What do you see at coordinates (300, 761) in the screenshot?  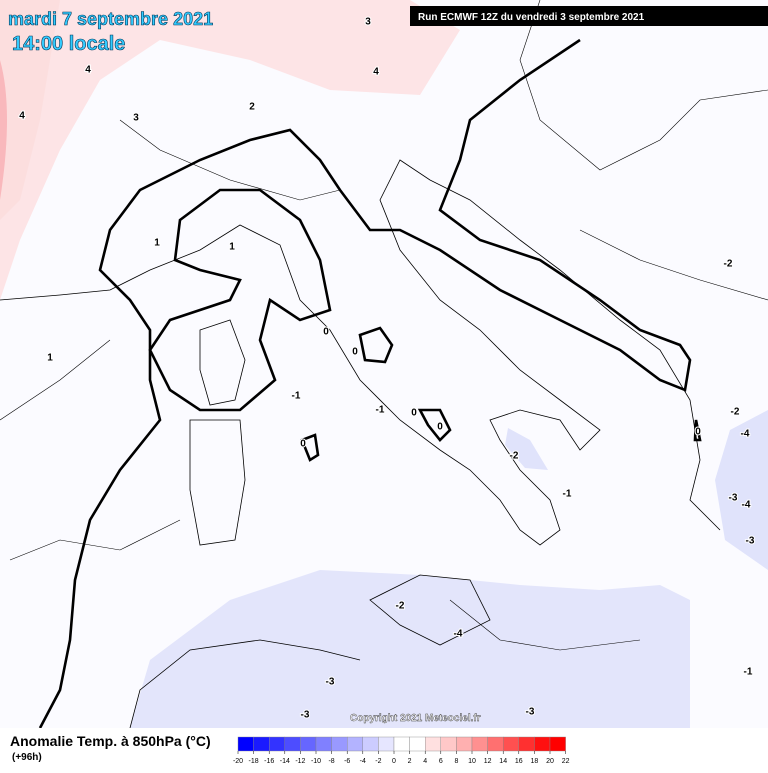 I see `colorbar-label: -12` at bounding box center [300, 761].